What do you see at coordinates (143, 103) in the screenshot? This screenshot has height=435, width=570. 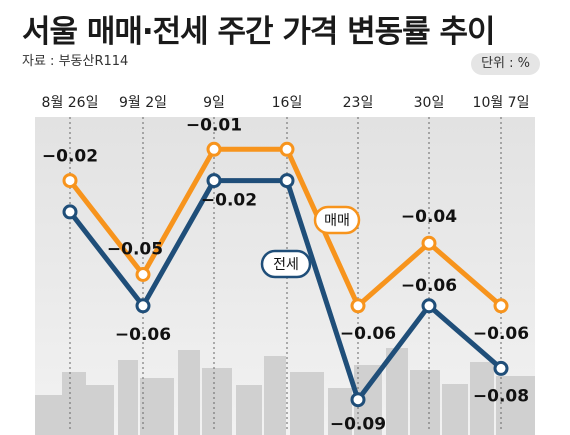 I see `x-tick-label: 9월 2일` at bounding box center [143, 103].